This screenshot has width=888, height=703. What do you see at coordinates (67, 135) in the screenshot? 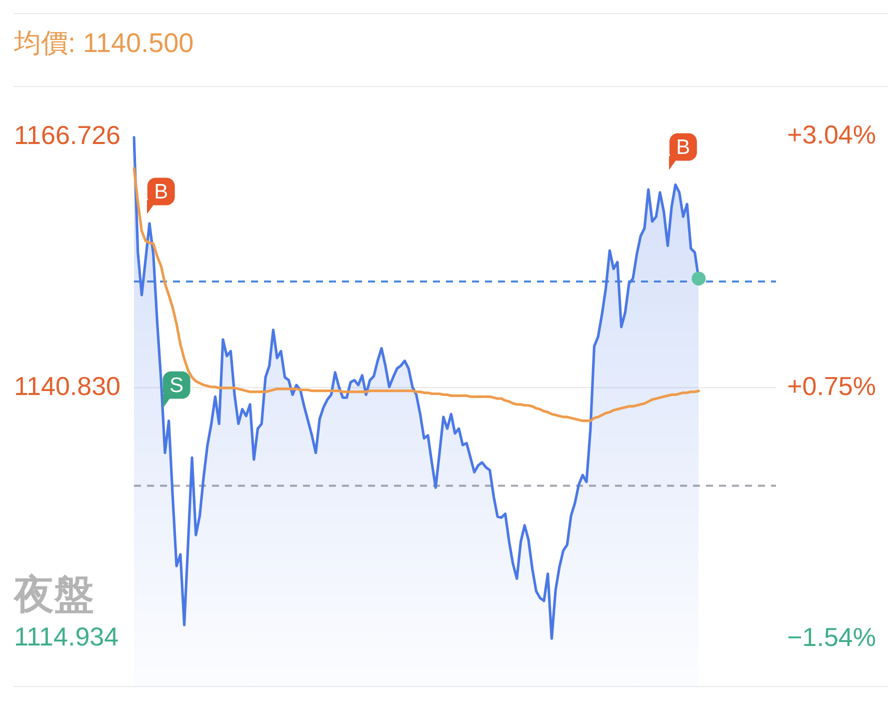
I see `y-tick-label: 1166.726` at bounding box center [67, 135].